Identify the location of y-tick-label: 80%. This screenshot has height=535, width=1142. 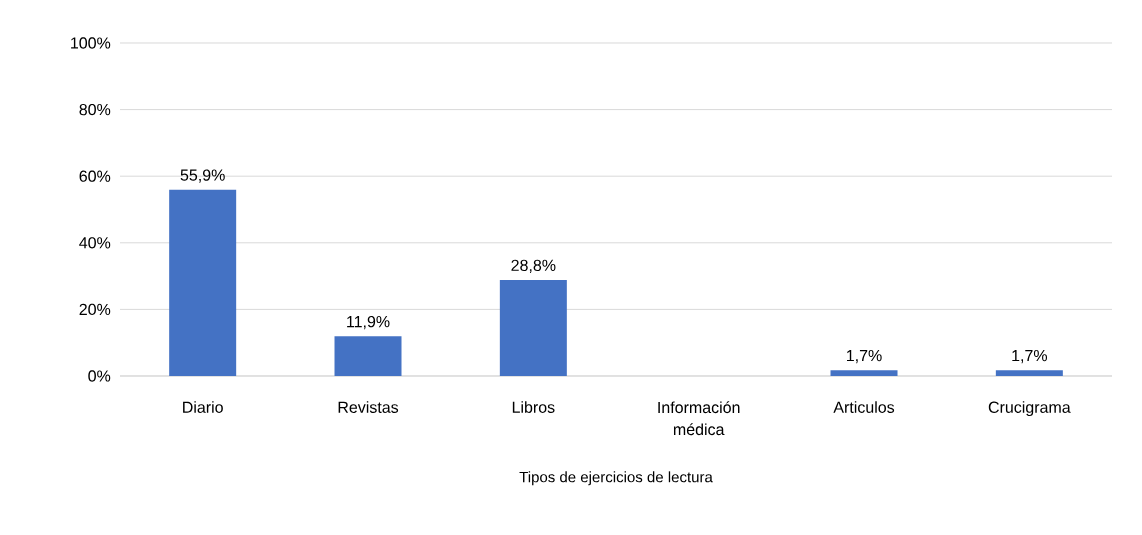
(95, 109).